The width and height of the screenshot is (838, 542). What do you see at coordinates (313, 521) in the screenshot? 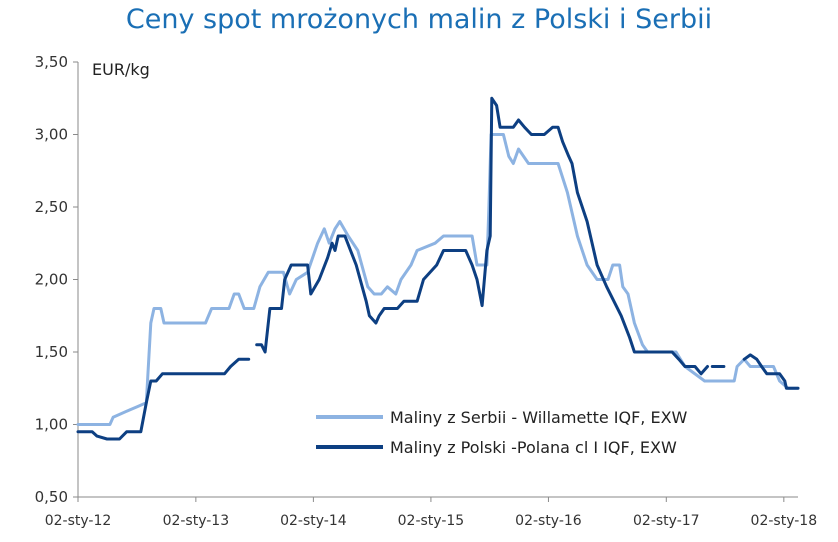
I see `x-tick-label: 02-sty-14` at bounding box center [313, 521].